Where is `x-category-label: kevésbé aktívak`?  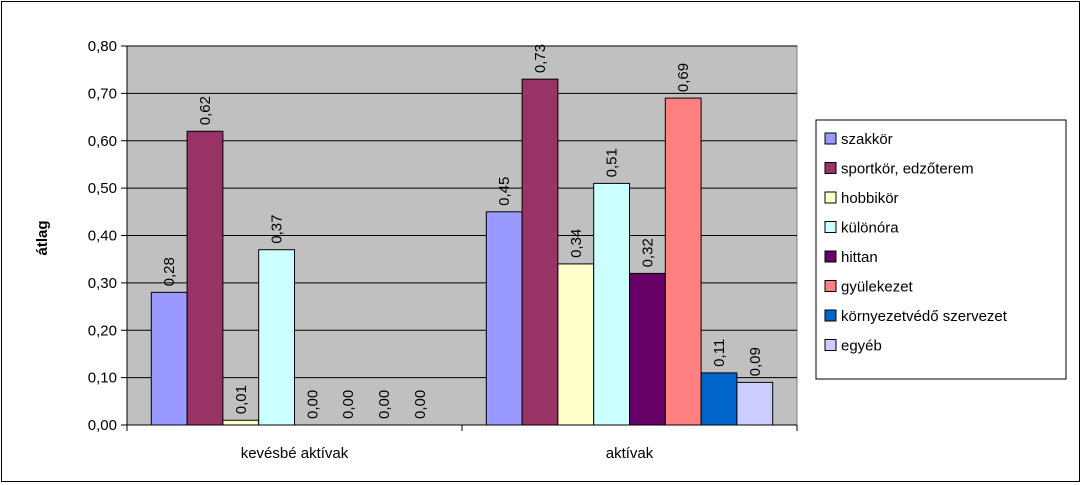
x-category-label: kevésbé aktívak is located at coordinates (295, 453).